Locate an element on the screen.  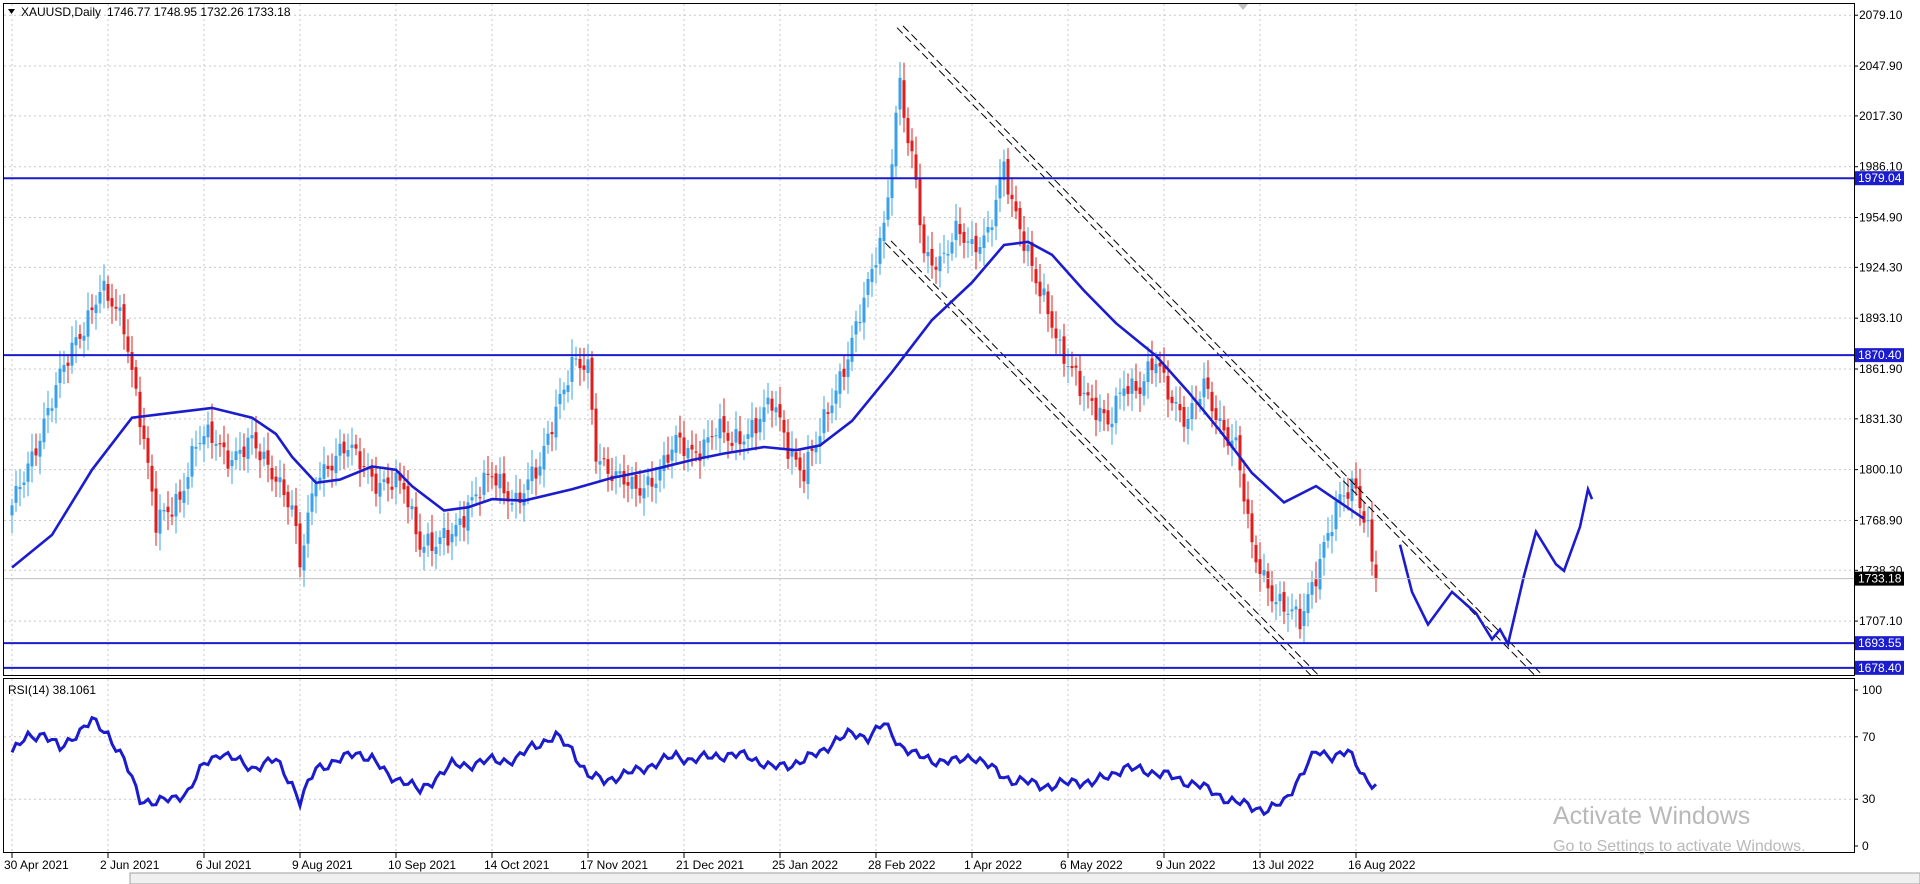
watermark-subtitle: Go to Settings to activate Windows. is located at coordinates (1679, 846).